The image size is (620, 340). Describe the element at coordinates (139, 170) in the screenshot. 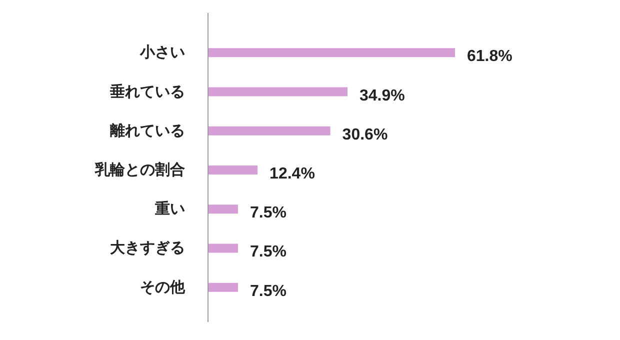

I see `y-tick-label: 乳輪との割合` at that location.